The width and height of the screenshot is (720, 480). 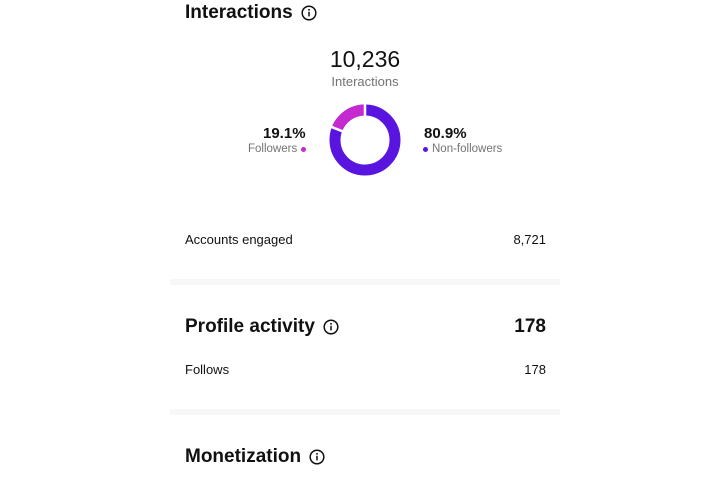 I want to click on profile-activity-header: Profile activity, so click(x=262, y=327).